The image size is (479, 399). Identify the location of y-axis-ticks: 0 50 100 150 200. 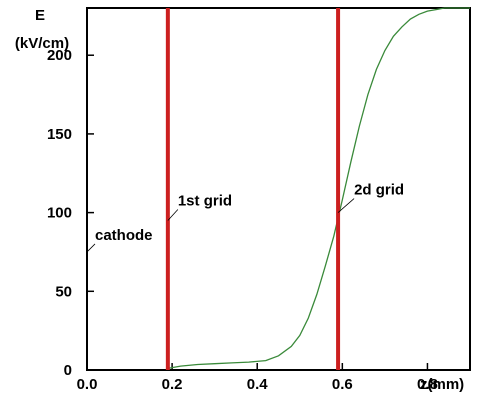
(70, 213).